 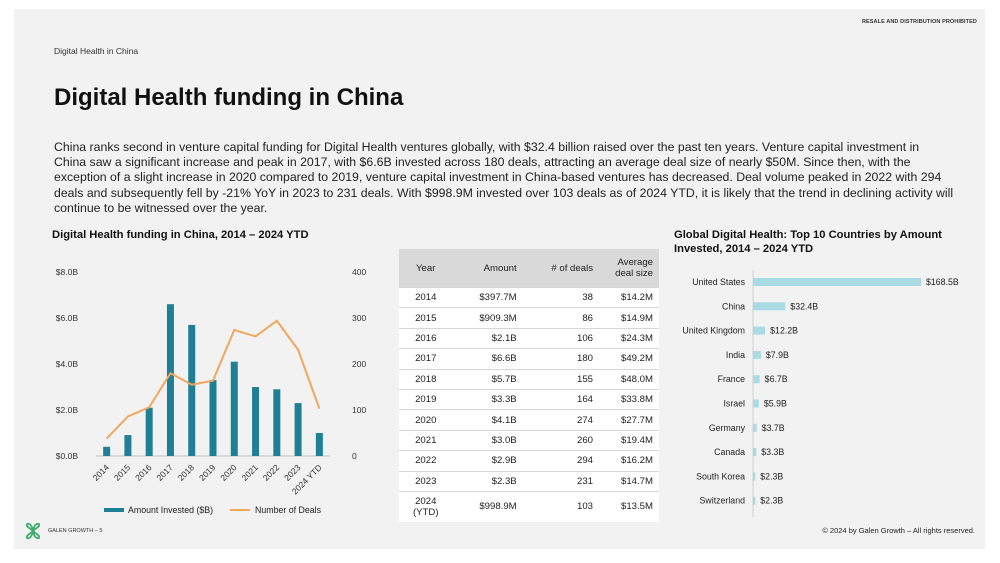 What do you see at coordinates (735, 355) in the screenshot?
I see `country-label: India` at bounding box center [735, 355].